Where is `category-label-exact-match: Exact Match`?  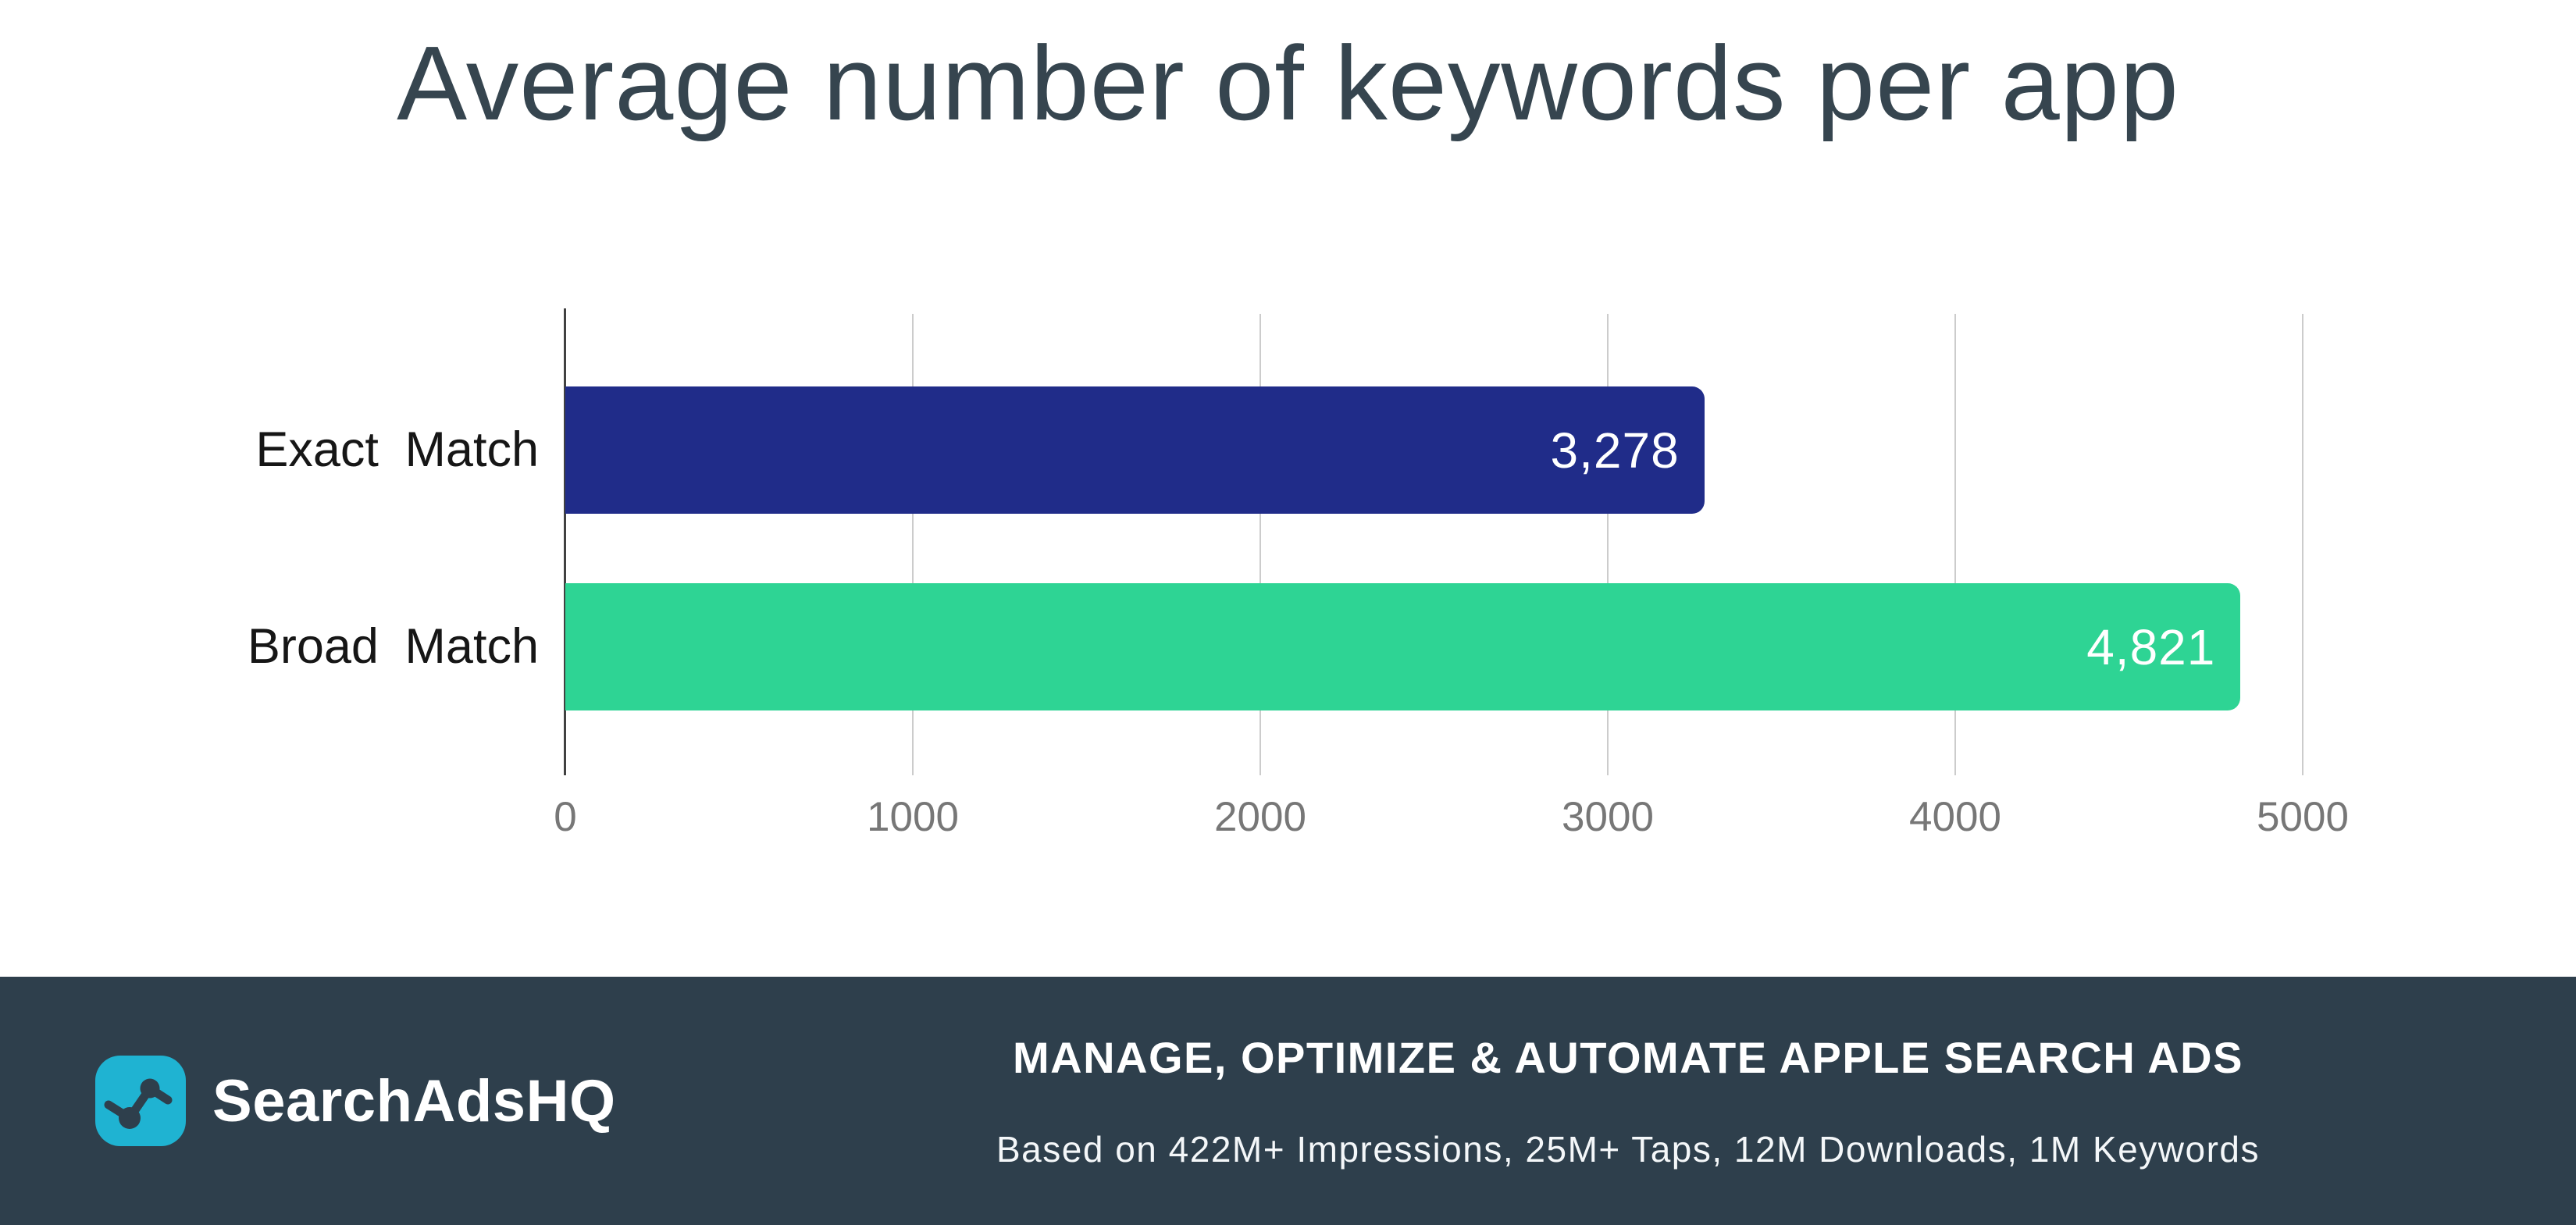
category-label-exact-match: Exact Match is located at coordinates (397, 449).